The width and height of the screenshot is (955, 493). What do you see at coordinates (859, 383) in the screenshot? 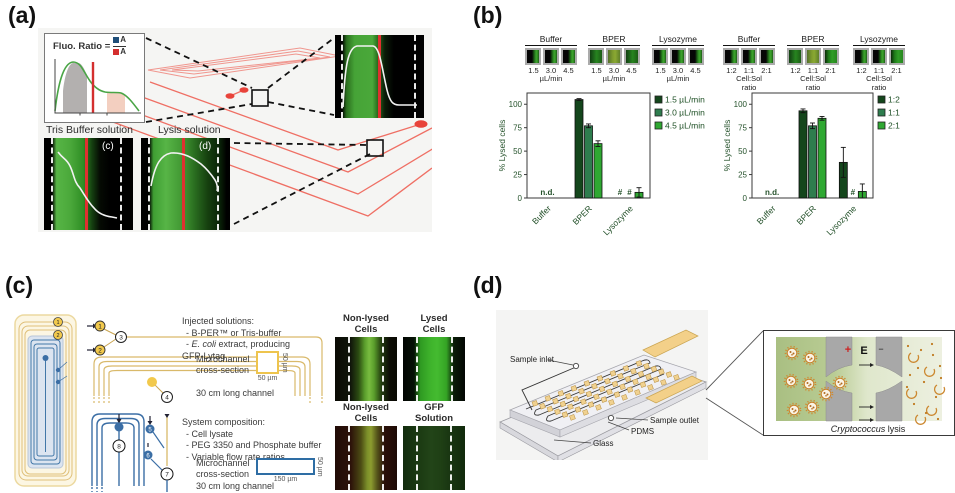
I see `cryptococcus-lysis-inset: + E − Cryptococcus lysis` at bounding box center [859, 383].